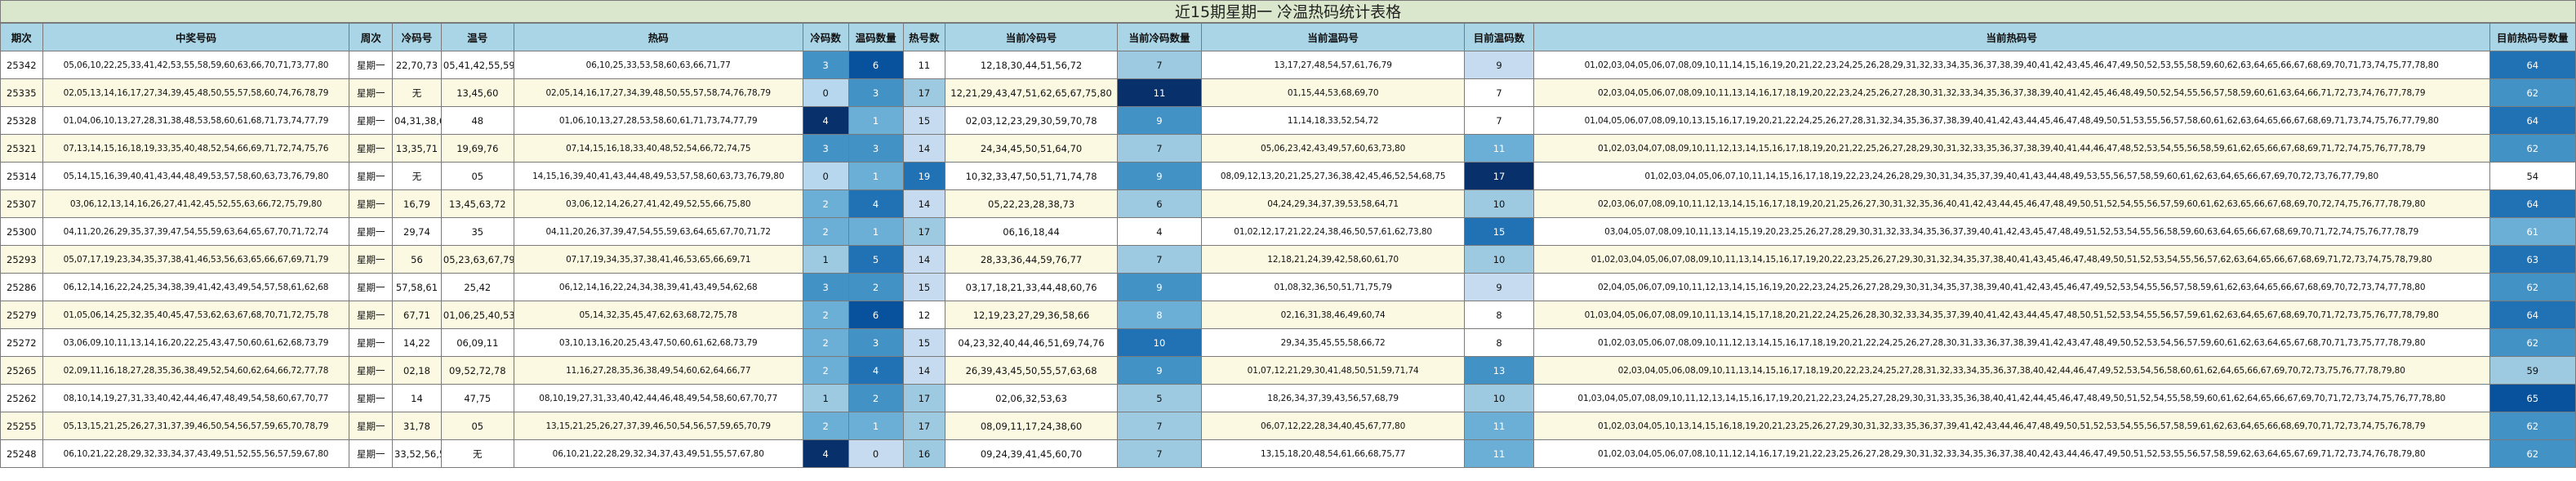 The height and width of the screenshot is (481, 2576). Describe the element at coordinates (1333, 426) in the screenshot. I see `current-warm-cell: 06,07,12,22,28,34,40,45,67,77,80` at that location.